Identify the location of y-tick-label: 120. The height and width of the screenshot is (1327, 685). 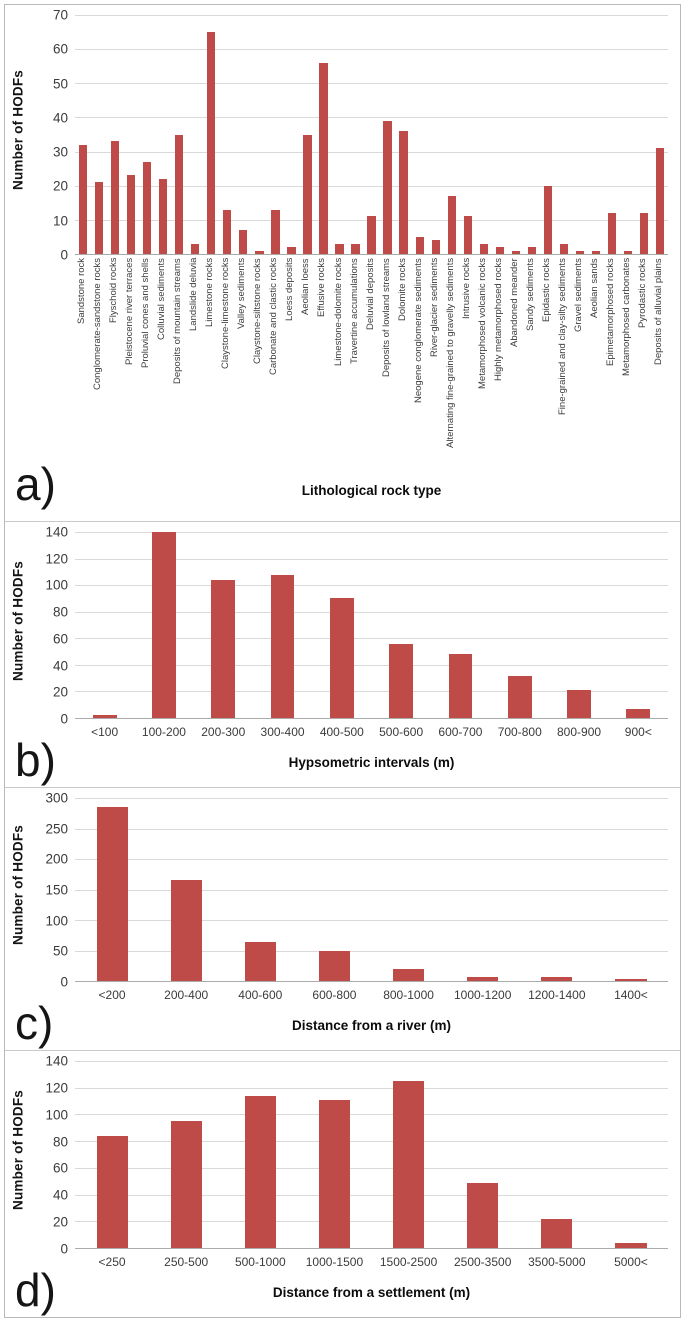
(56, 558).